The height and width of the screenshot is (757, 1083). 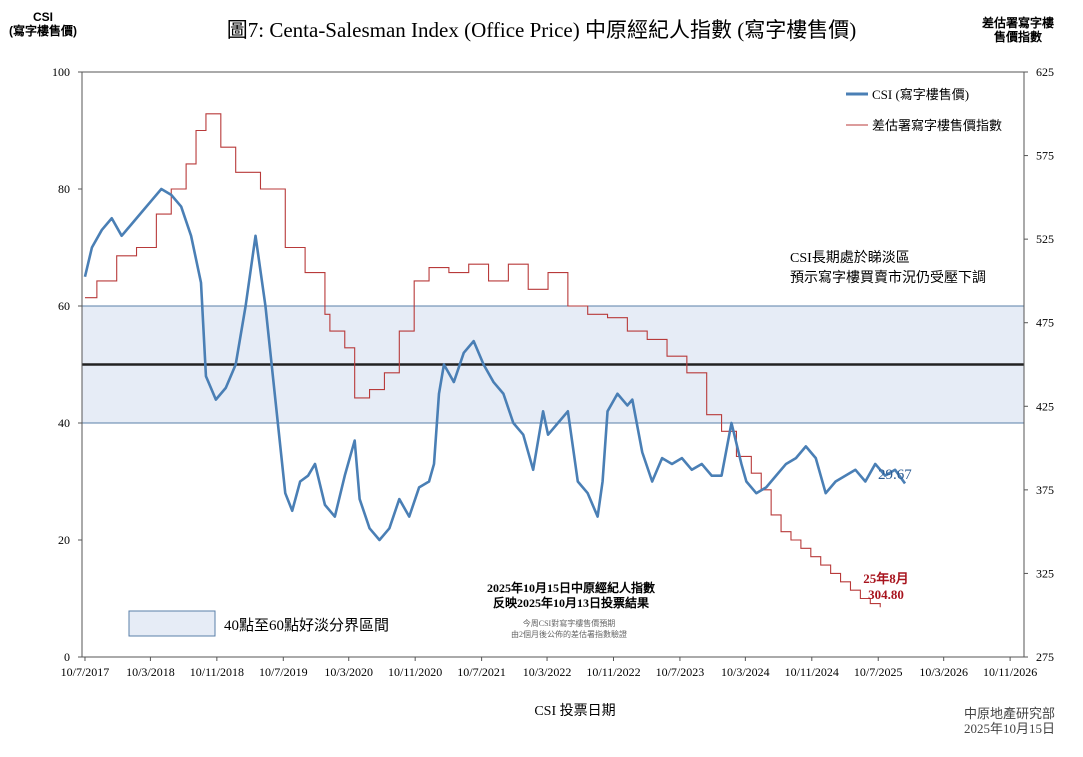 What do you see at coordinates (64, 306) in the screenshot?
I see `left-tick-label: 60` at bounding box center [64, 306].